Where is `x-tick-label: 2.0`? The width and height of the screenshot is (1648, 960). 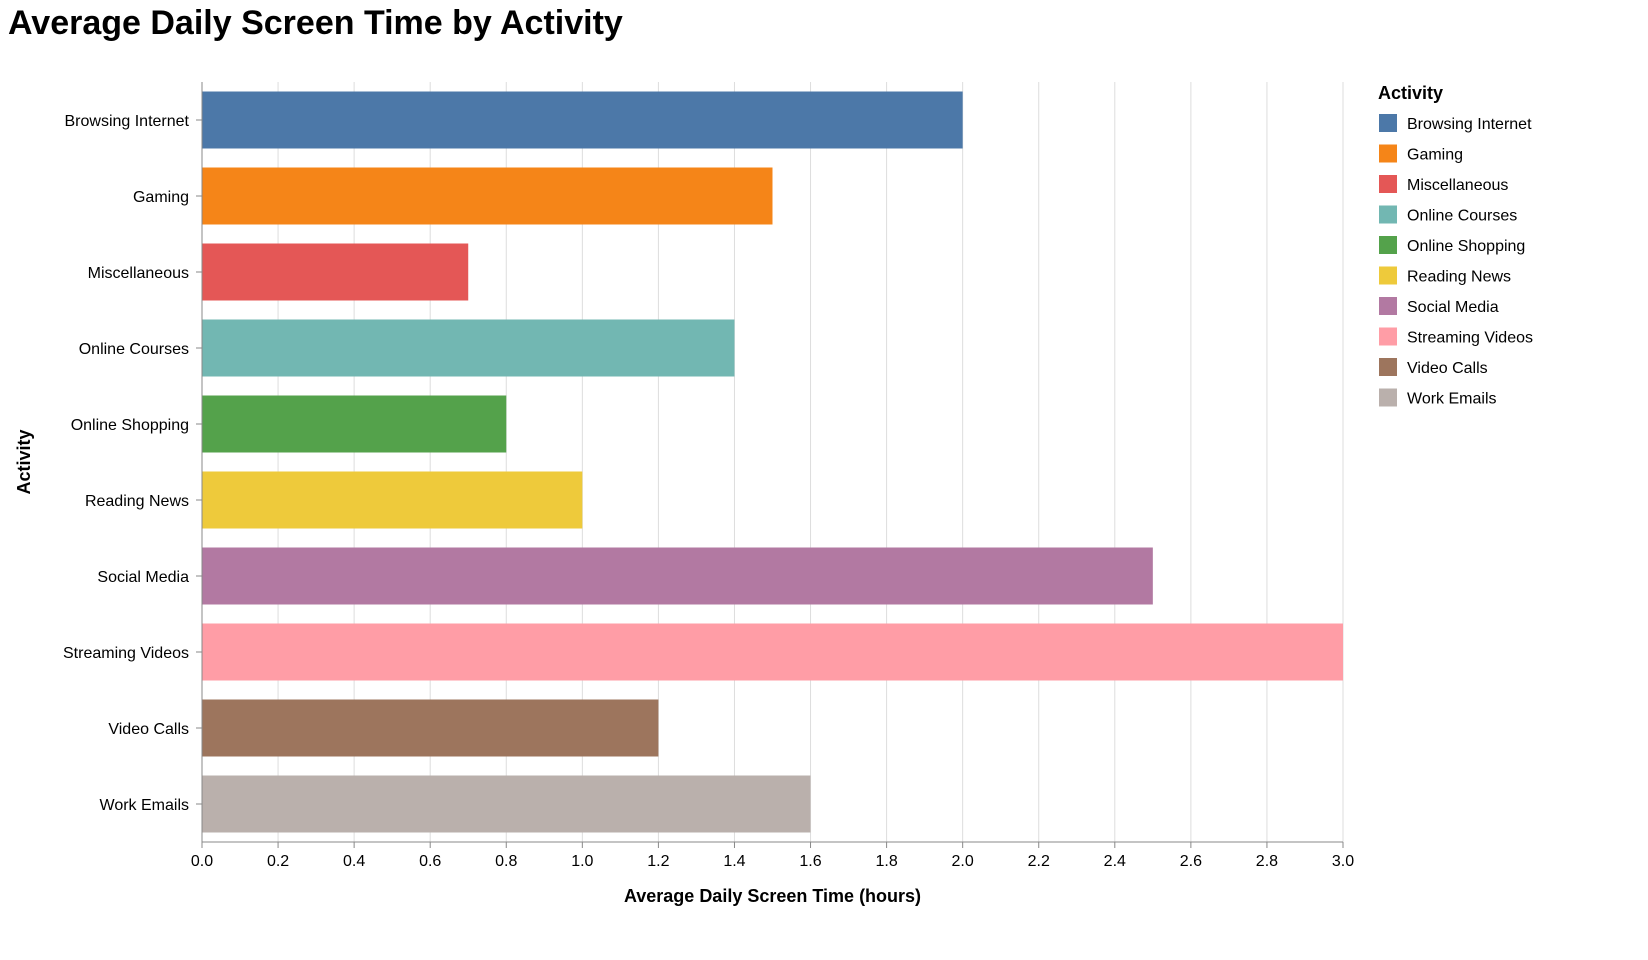
x-tick-label: 2.0 is located at coordinates (963, 861).